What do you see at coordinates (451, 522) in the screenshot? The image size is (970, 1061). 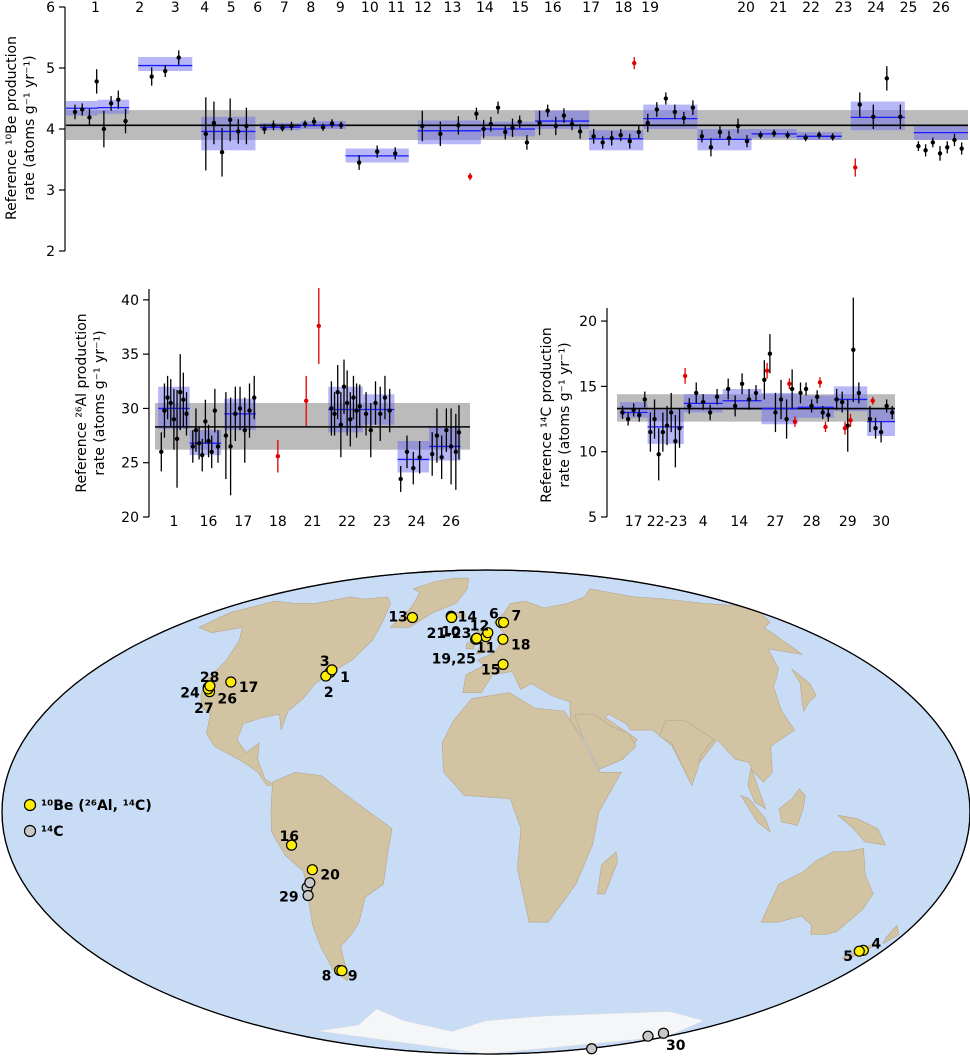 I see `al26-site-label: 26` at bounding box center [451, 522].